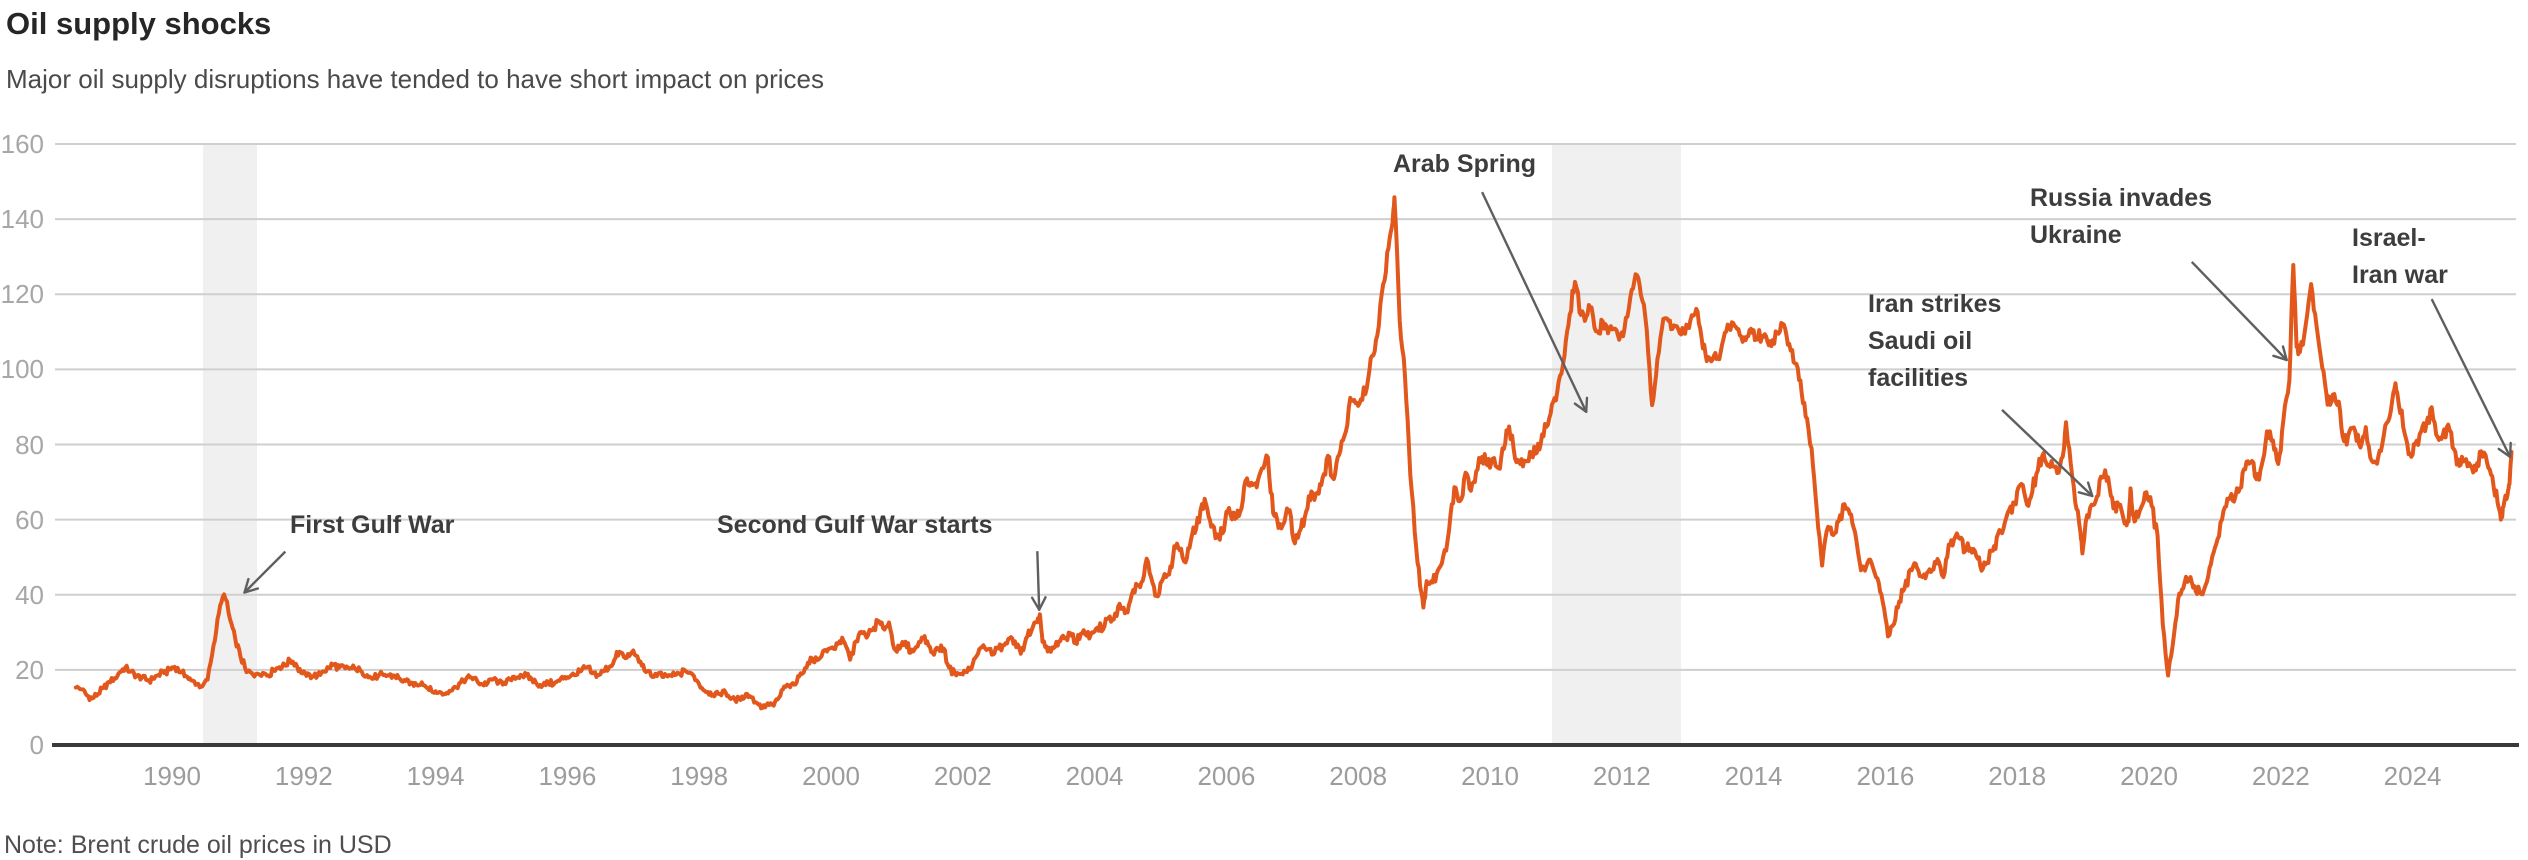 This screenshot has height=860, width=2528. I want to click on x-tick-label: 1990, so click(172, 776).